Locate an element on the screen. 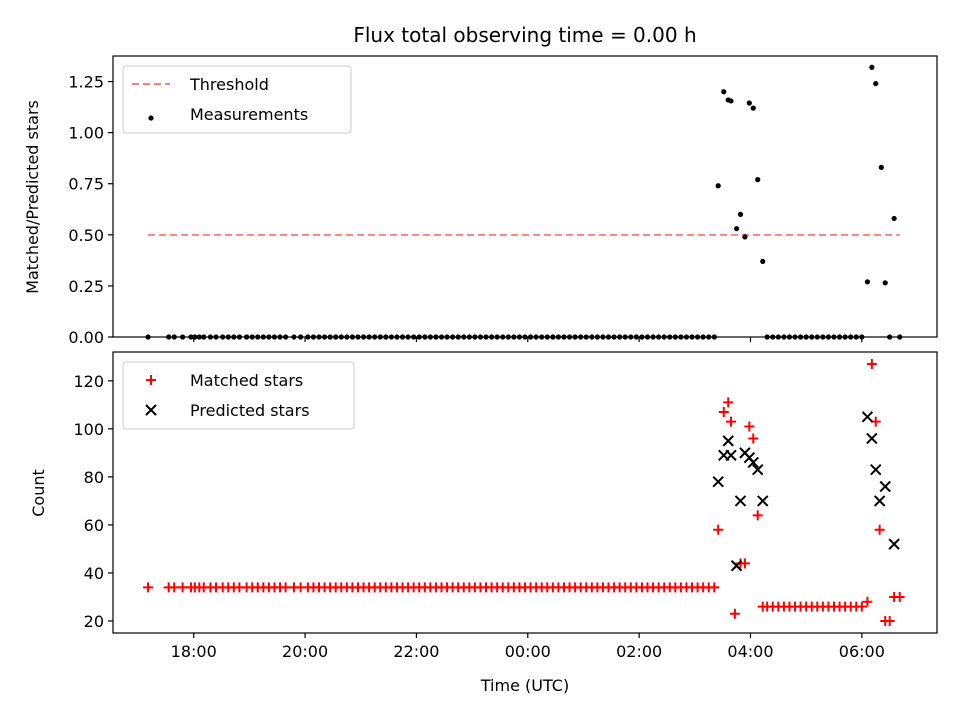  x-tick-label: 18:00 is located at coordinates (194, 651).